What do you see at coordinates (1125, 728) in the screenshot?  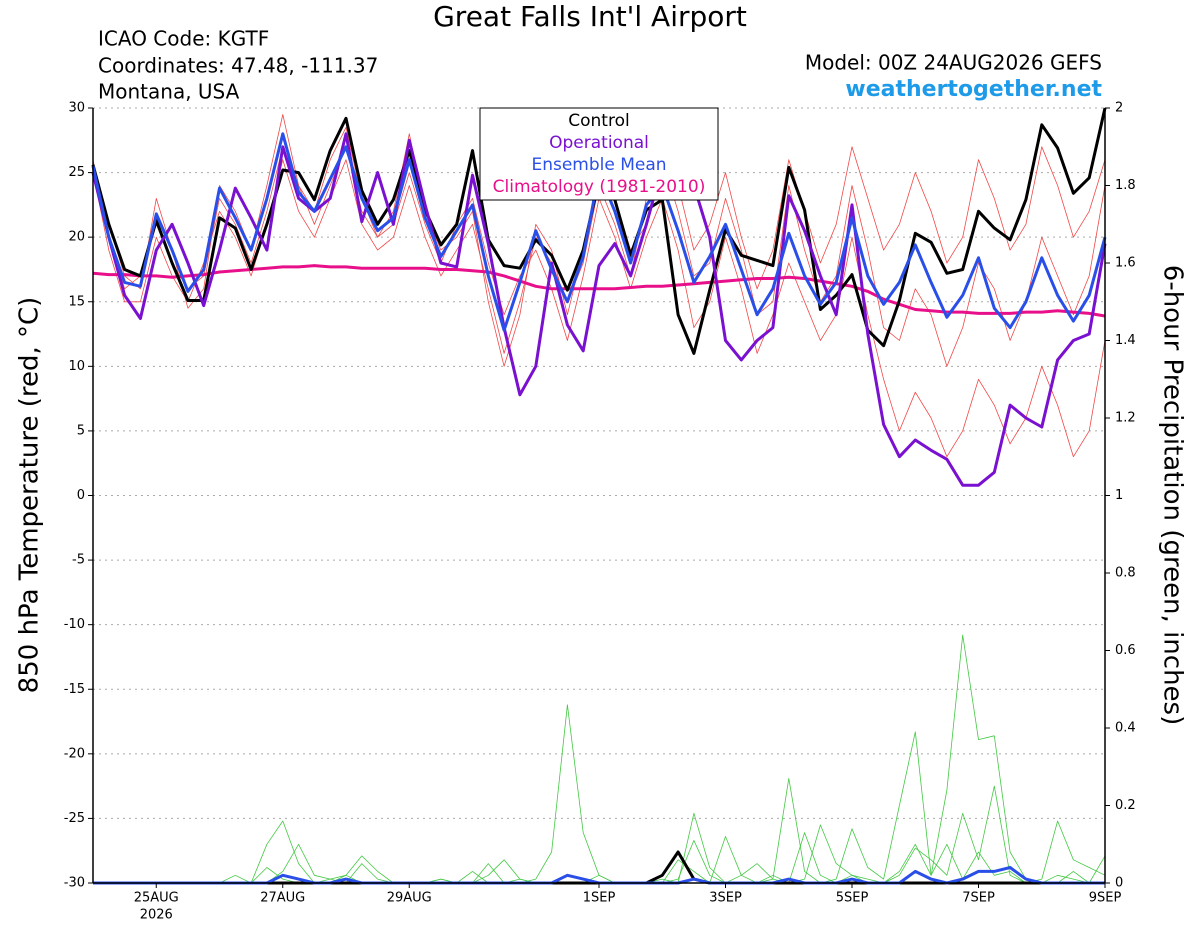 I see `y2-tick-label: 0.4` at bounding box center [1125, 728].